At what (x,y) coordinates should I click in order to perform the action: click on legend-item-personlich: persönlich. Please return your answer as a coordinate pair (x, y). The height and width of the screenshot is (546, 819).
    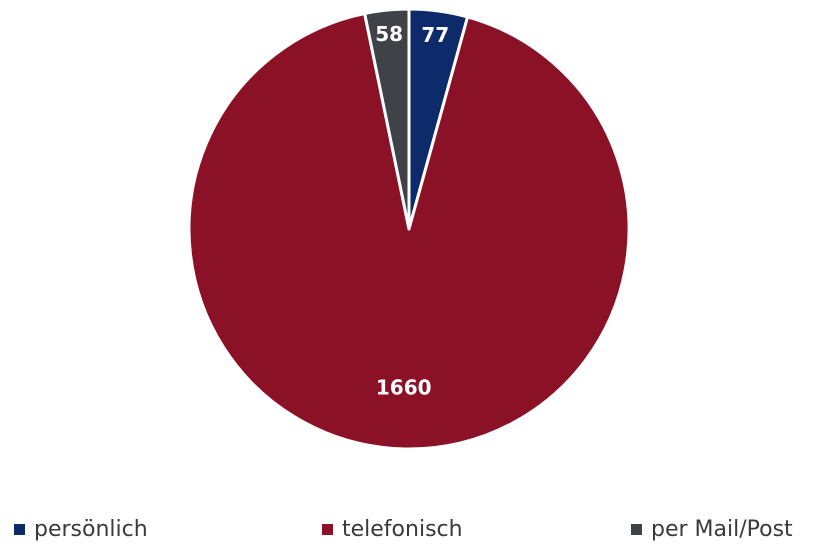
    Looking at the image, I should click on (81, 529).